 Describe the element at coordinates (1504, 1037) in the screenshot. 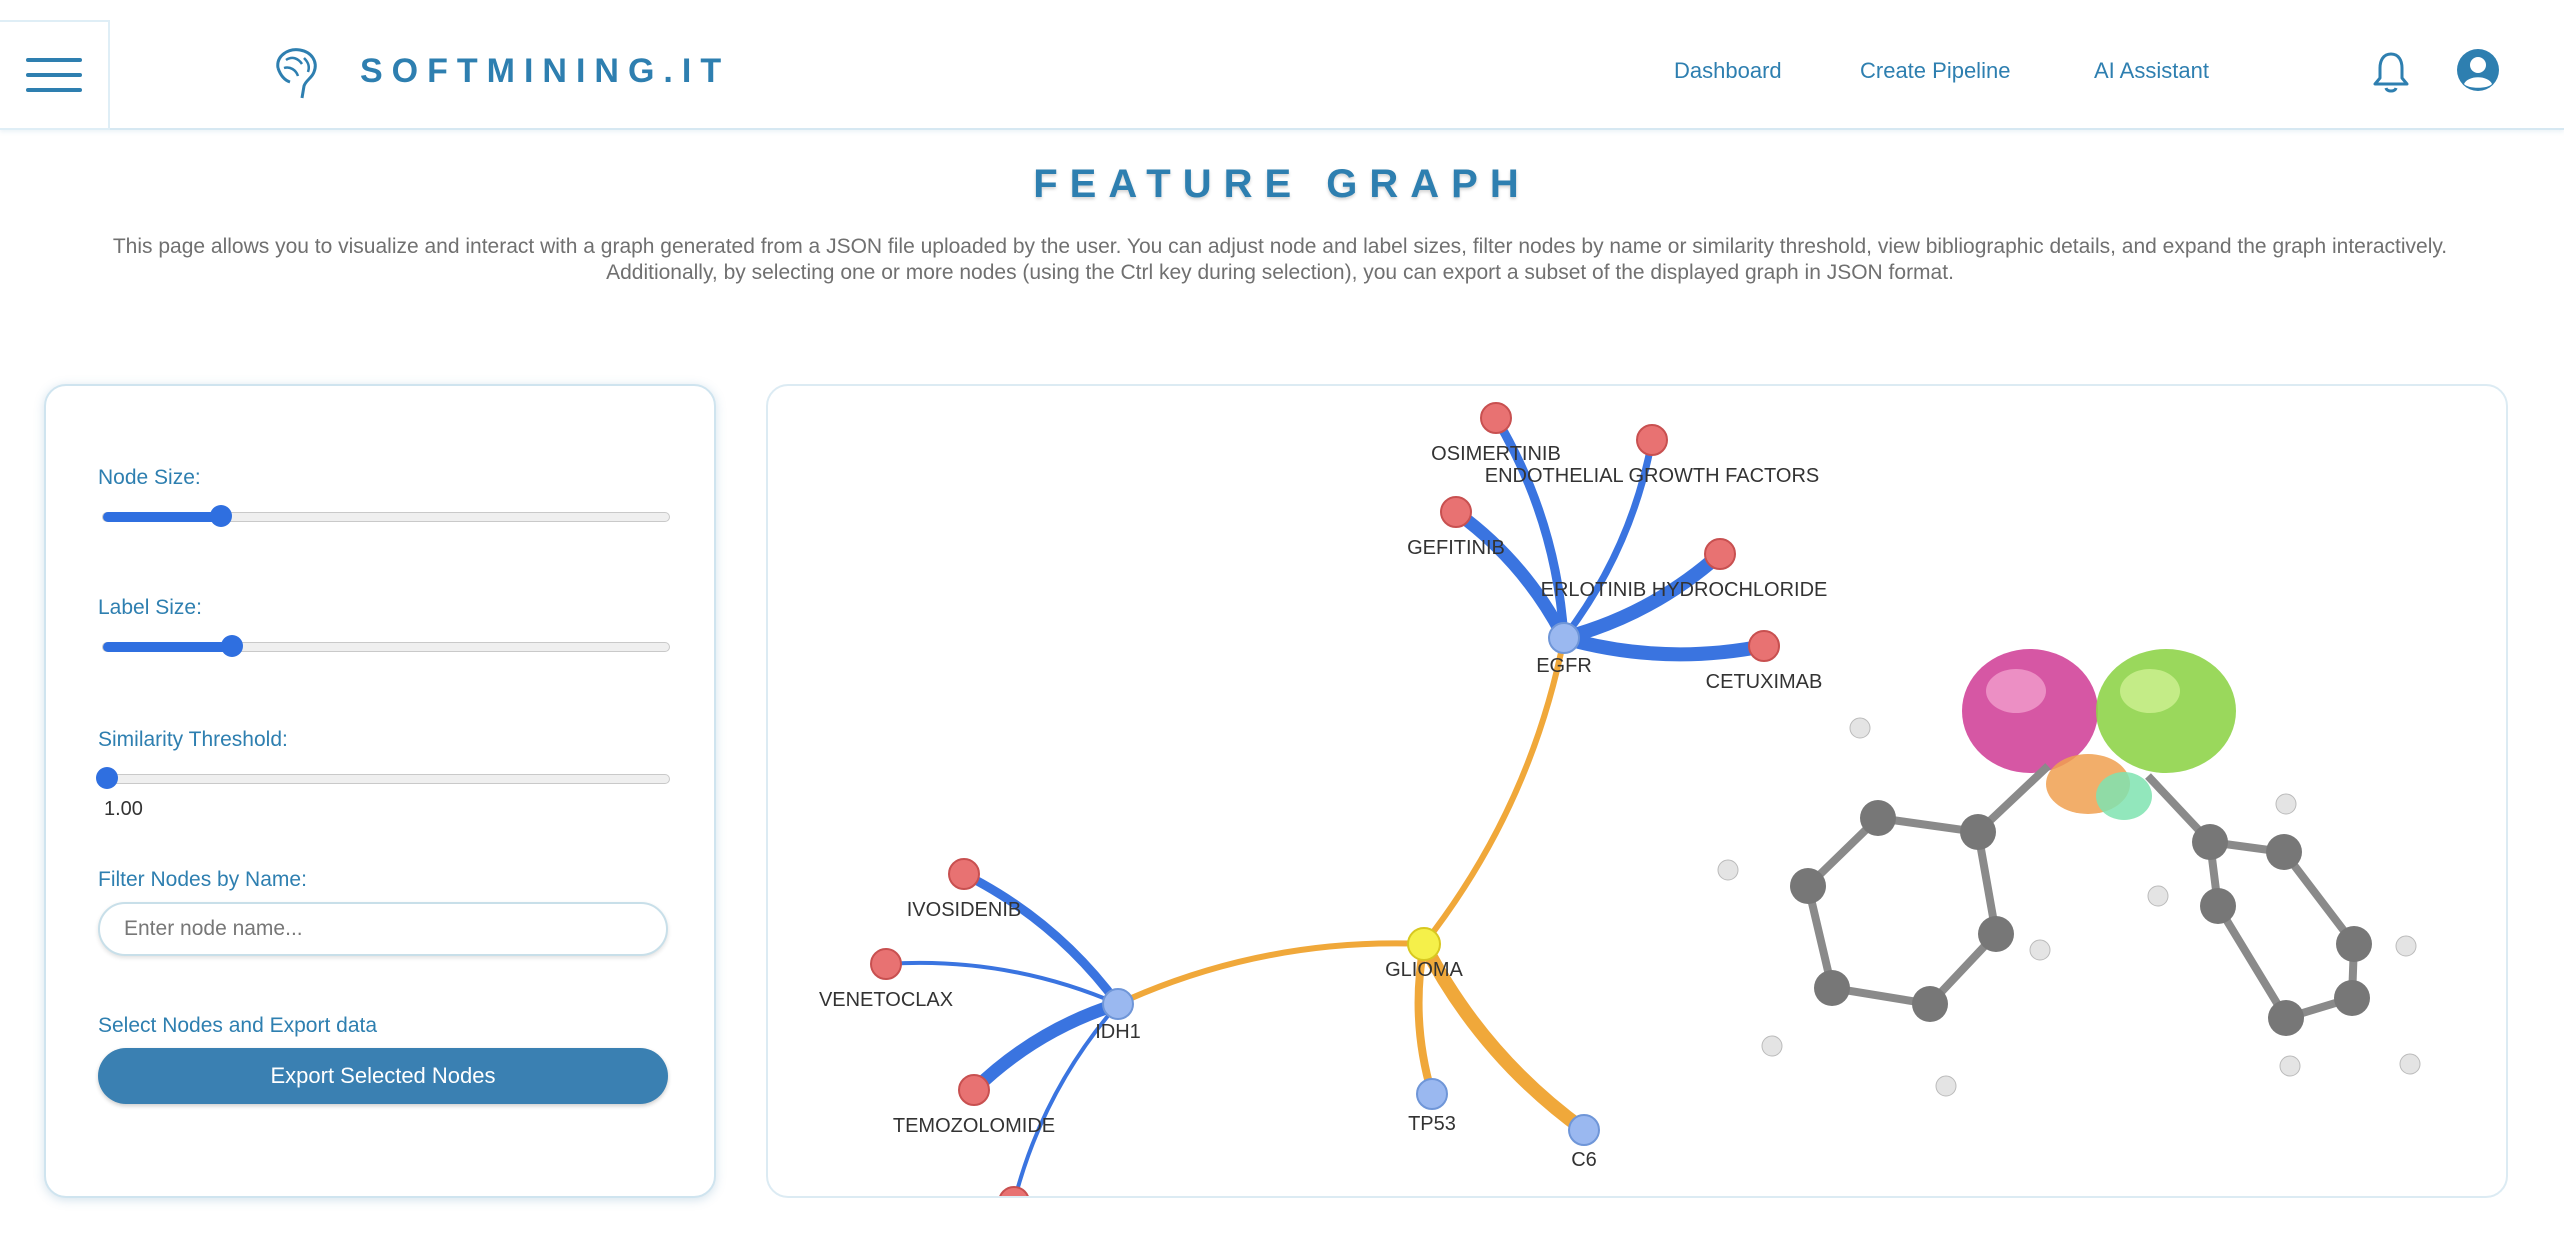

I see `edge-glioma-c6` at that location.